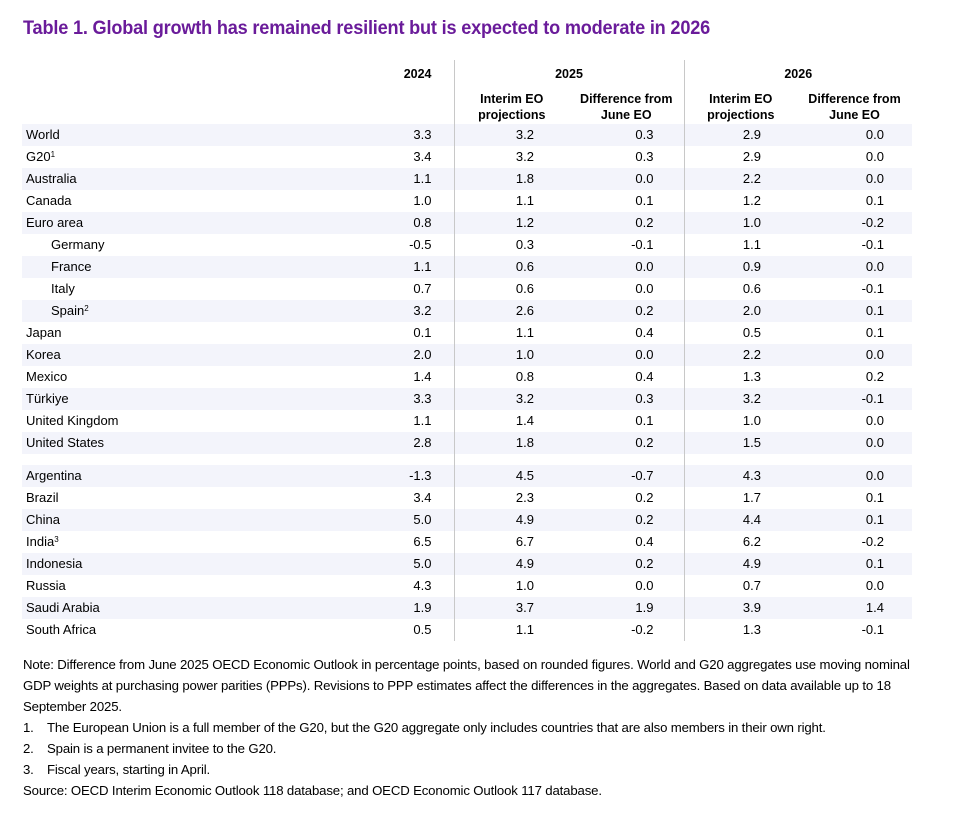  What do you see at coordinates (467, 73) in the screenshot?
I see `year-header-row: 2024 2025 2026` at bounding box center [467, 73].